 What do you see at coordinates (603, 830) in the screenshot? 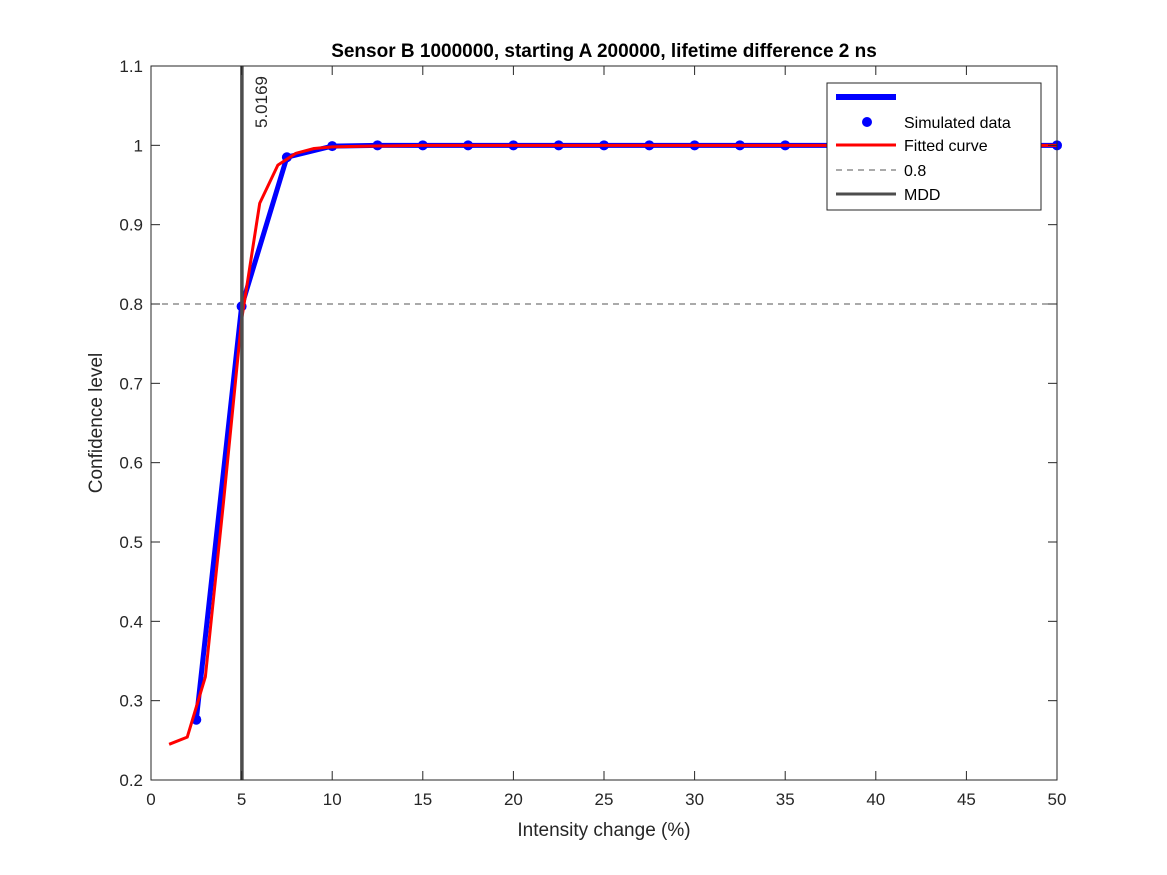
I see `x-axis-label: Intensity change (%)` at bounding box center [603, 830].